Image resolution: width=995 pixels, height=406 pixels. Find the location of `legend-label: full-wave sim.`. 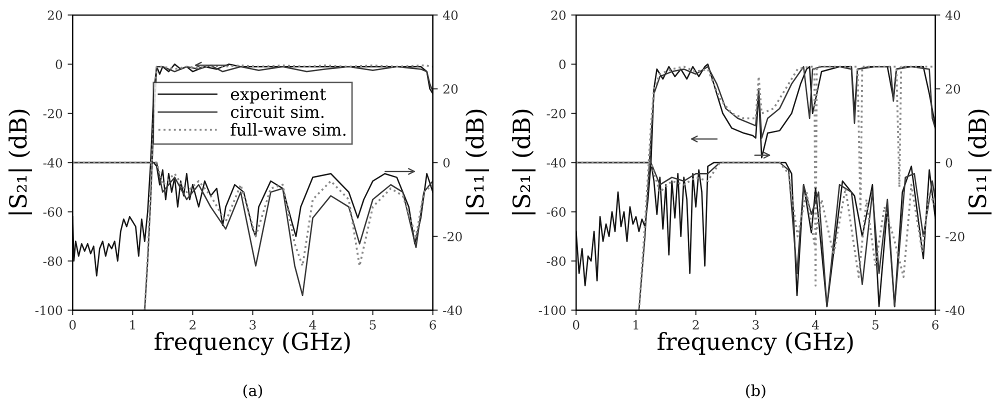

legend-label: full-wave sim. is located at coordinates (288, 129).